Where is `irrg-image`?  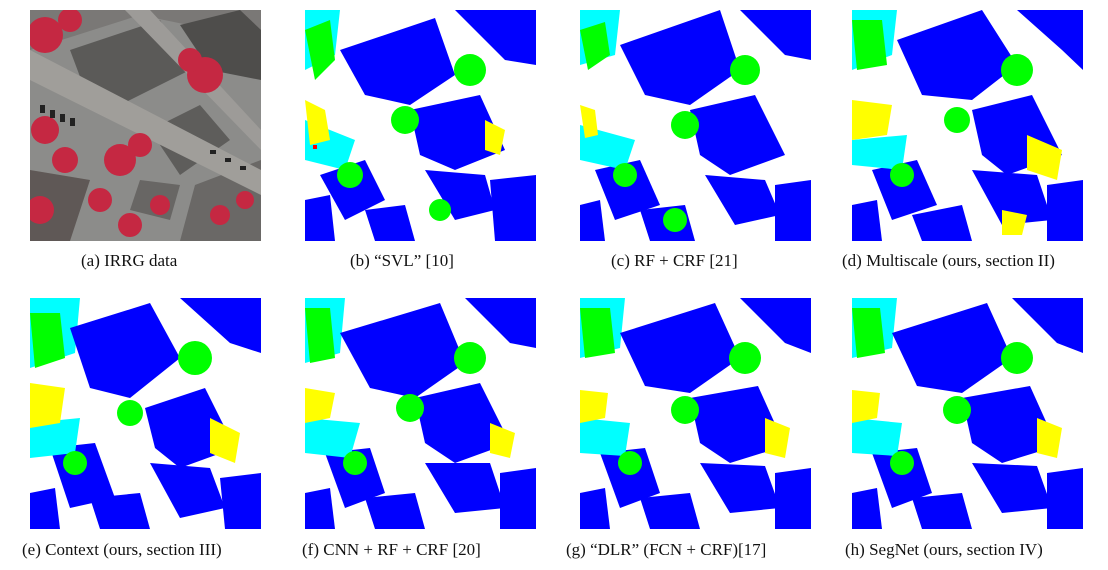 irrg-image is located at coordinates (145, 125).